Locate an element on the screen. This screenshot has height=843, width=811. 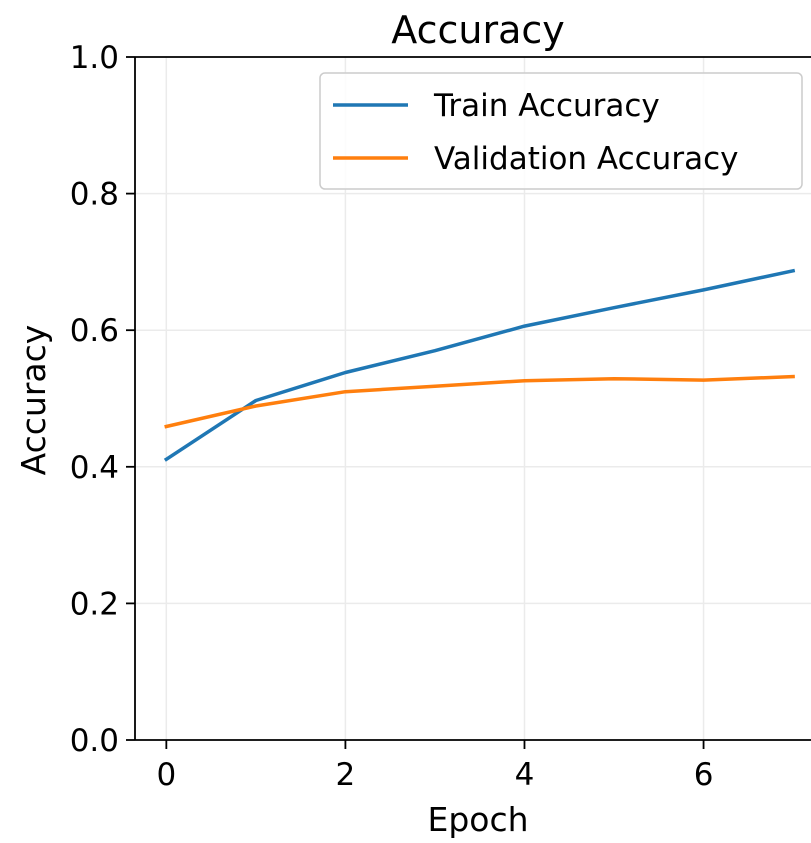
legend: Train Accuracy Validation Accuracy is located at coordinates (561, 131).